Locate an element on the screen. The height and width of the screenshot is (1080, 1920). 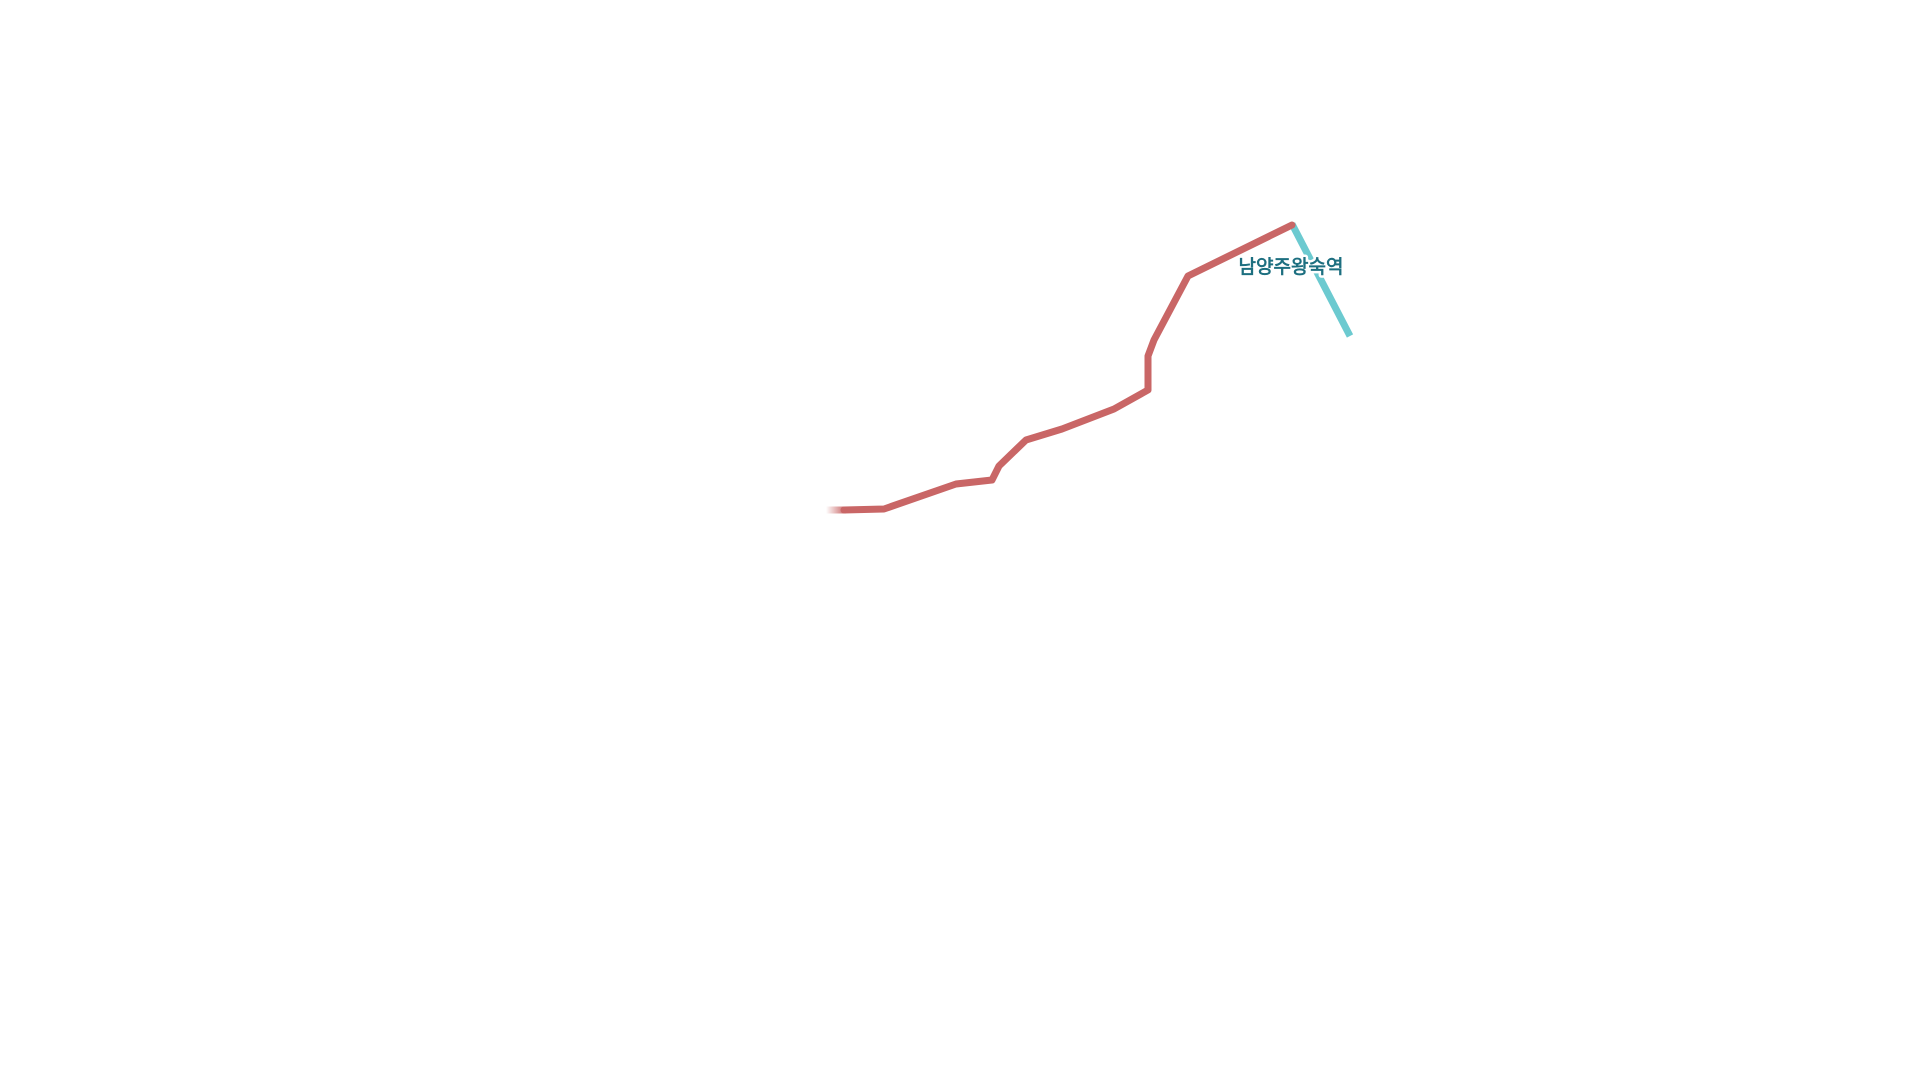
route-line-red is located at coordinates (1068, 367).